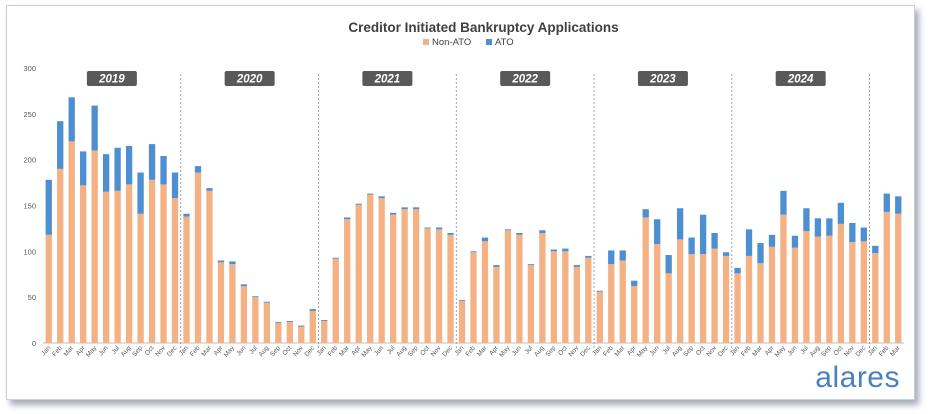 The image size is (931, 414). Describe the element at coordinates (29, 206) in the screenshot. I see `y-tick-label: 150` at that location.